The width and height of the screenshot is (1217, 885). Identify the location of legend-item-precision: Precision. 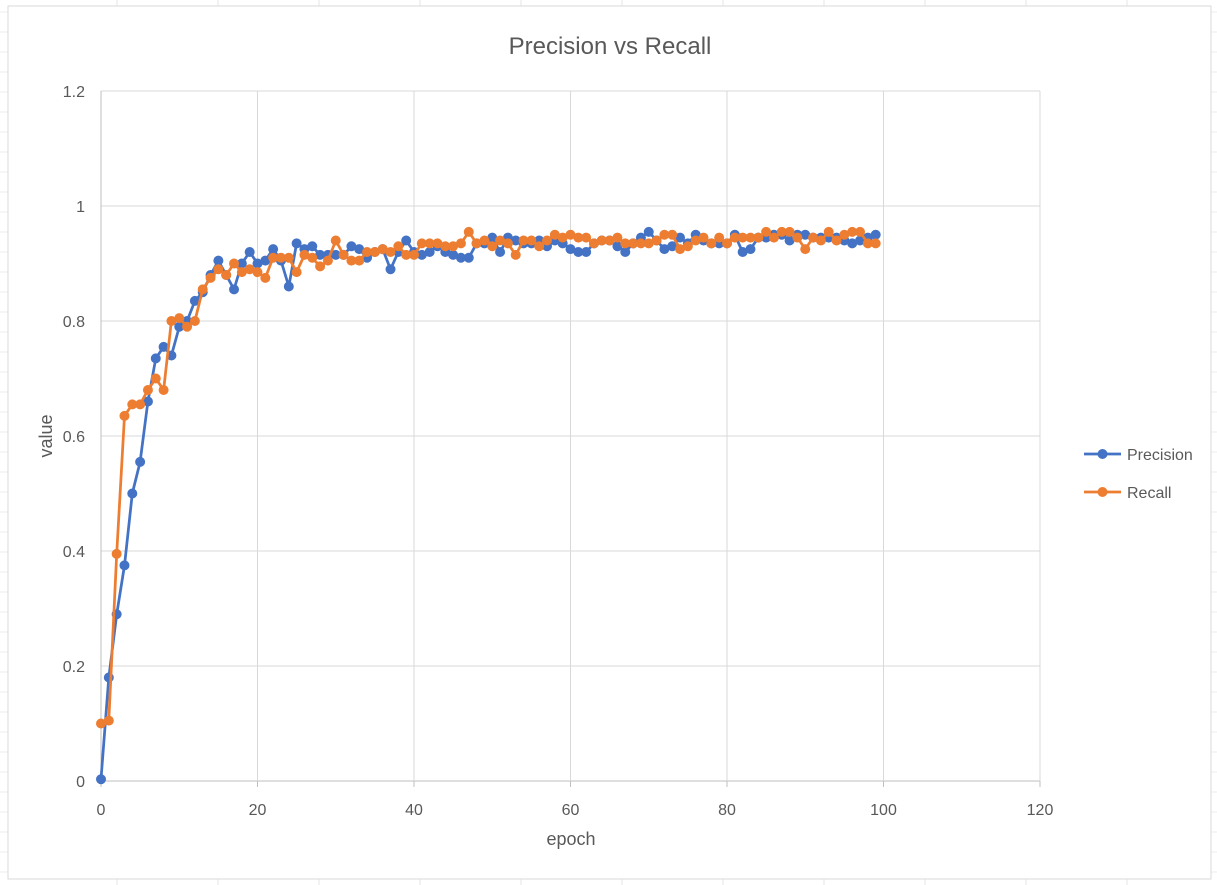
(1138, 455).